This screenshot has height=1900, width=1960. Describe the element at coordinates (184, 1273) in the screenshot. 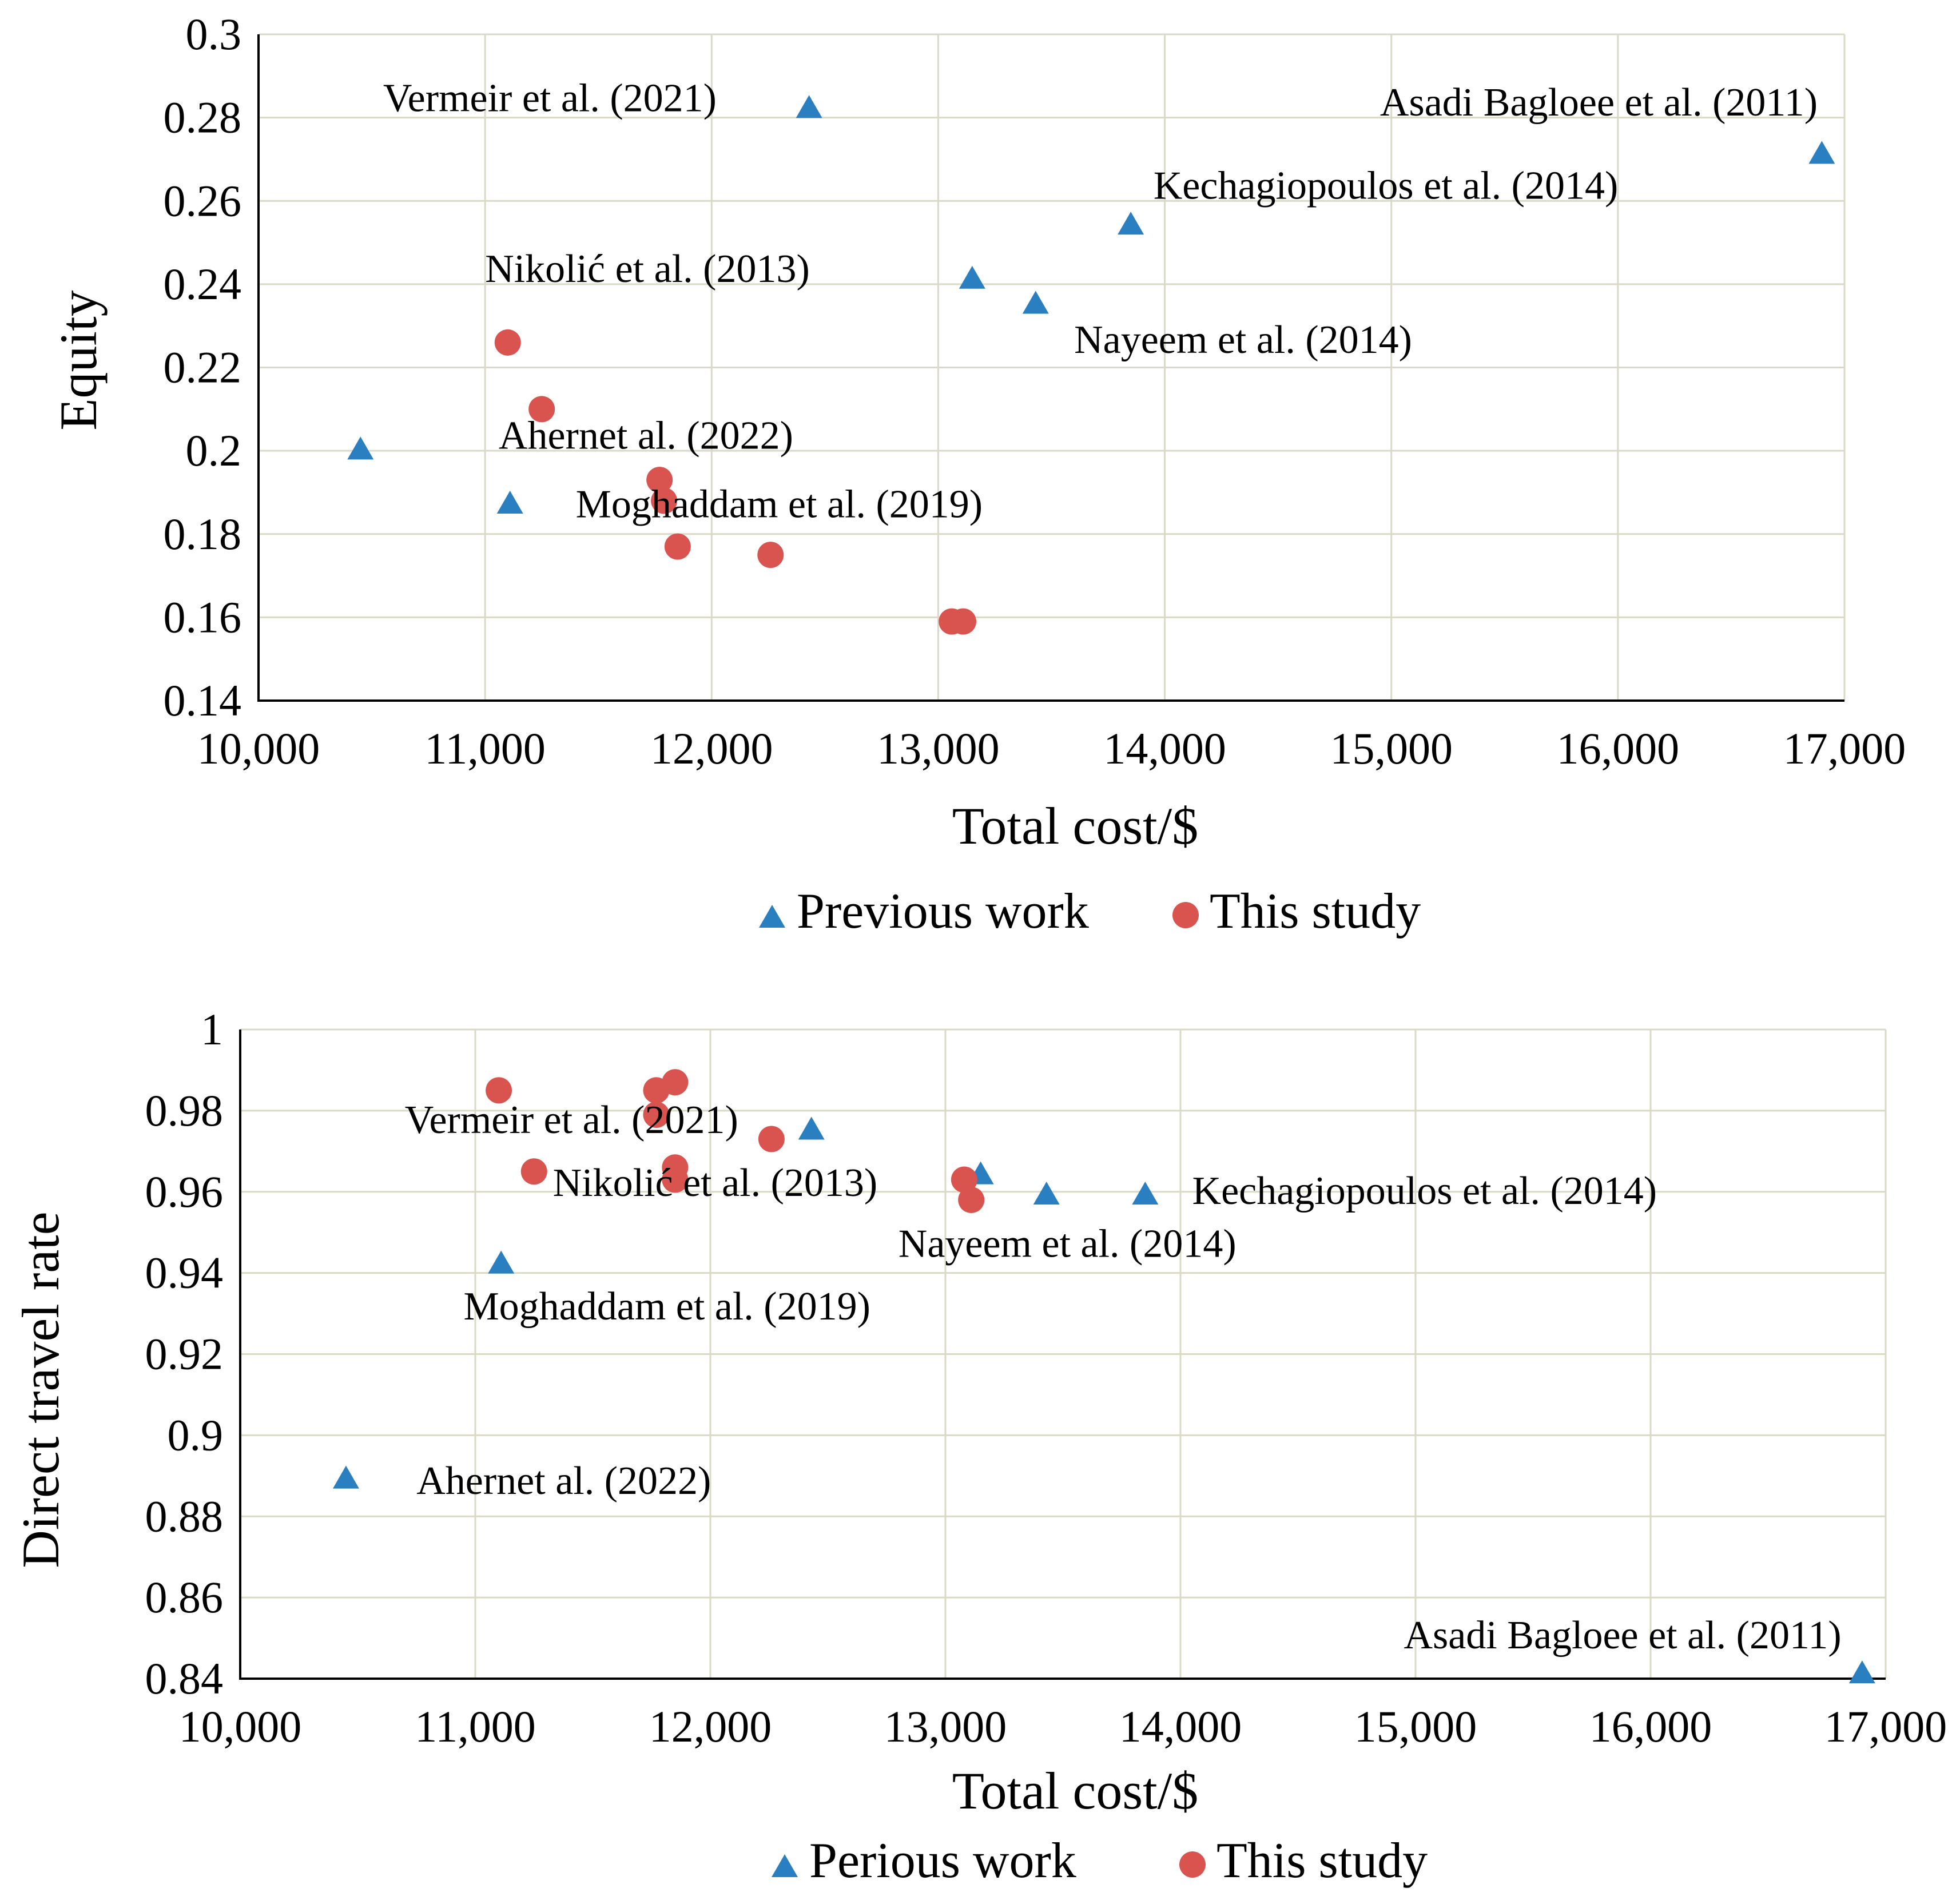

I see `dtr-y-tick-label: 0.94` at that location.